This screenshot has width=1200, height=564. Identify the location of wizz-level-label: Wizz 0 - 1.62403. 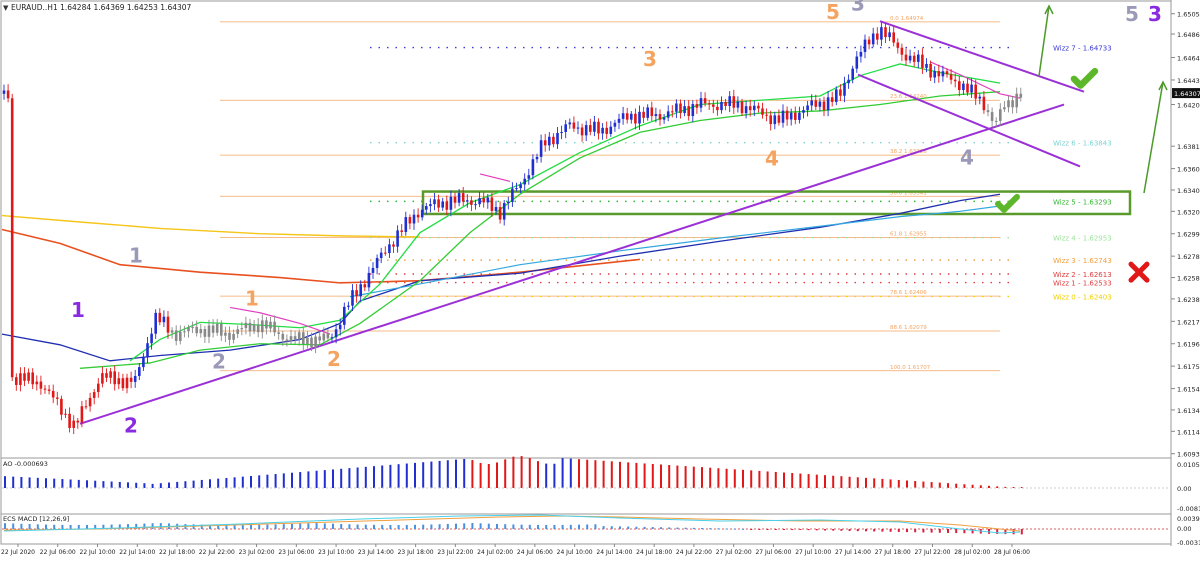
(1082, 297).